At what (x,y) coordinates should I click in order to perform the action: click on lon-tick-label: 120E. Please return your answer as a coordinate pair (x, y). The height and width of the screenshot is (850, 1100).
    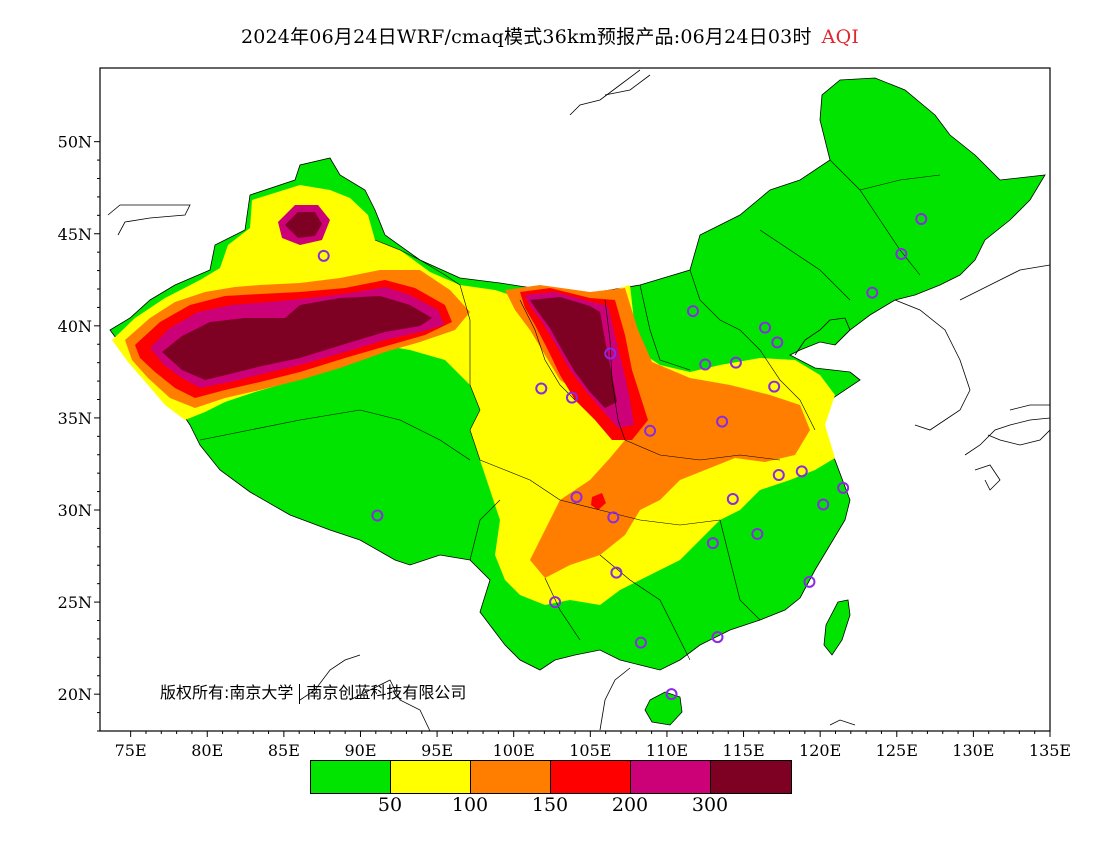
    Looking at the image, I should click on (820, 750).